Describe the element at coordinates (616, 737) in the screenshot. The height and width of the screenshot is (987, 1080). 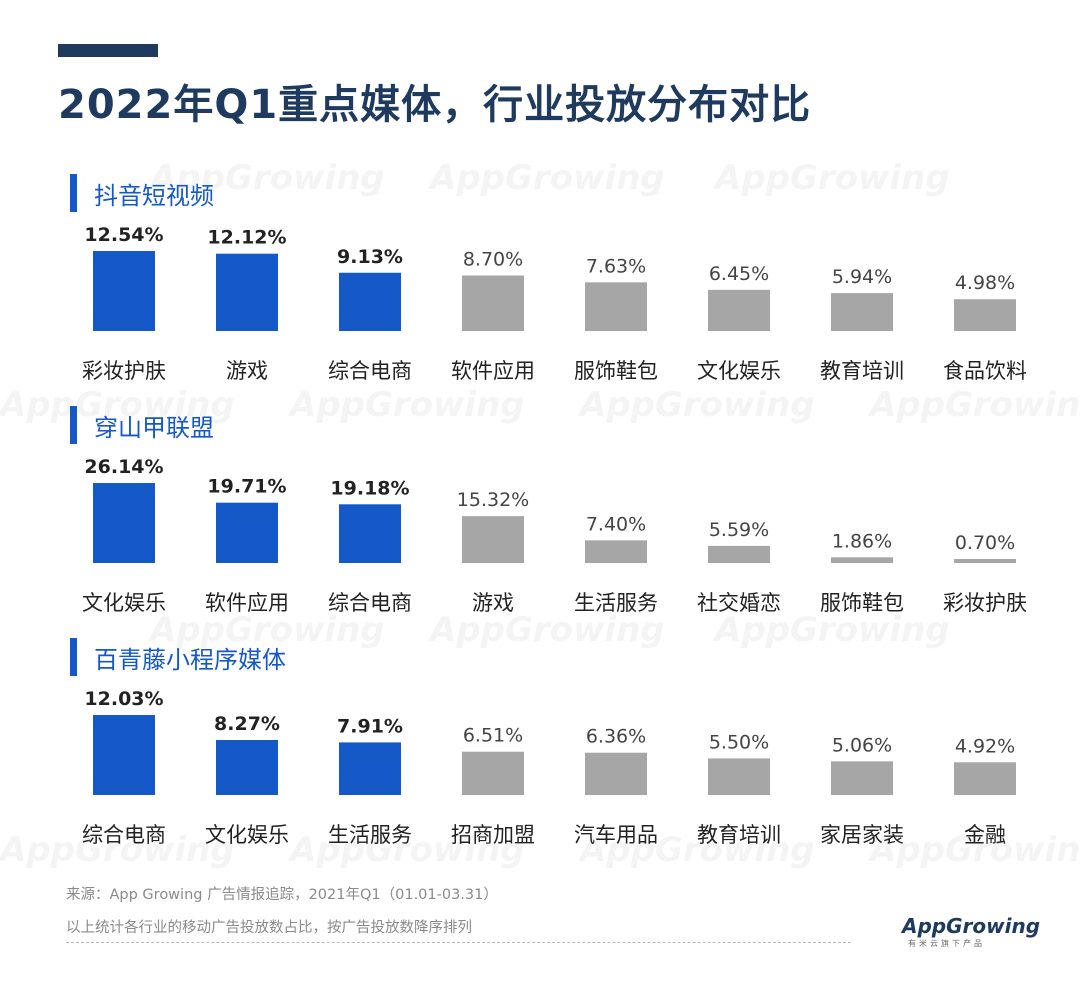
I see `value-label: 6.36%` at that location.